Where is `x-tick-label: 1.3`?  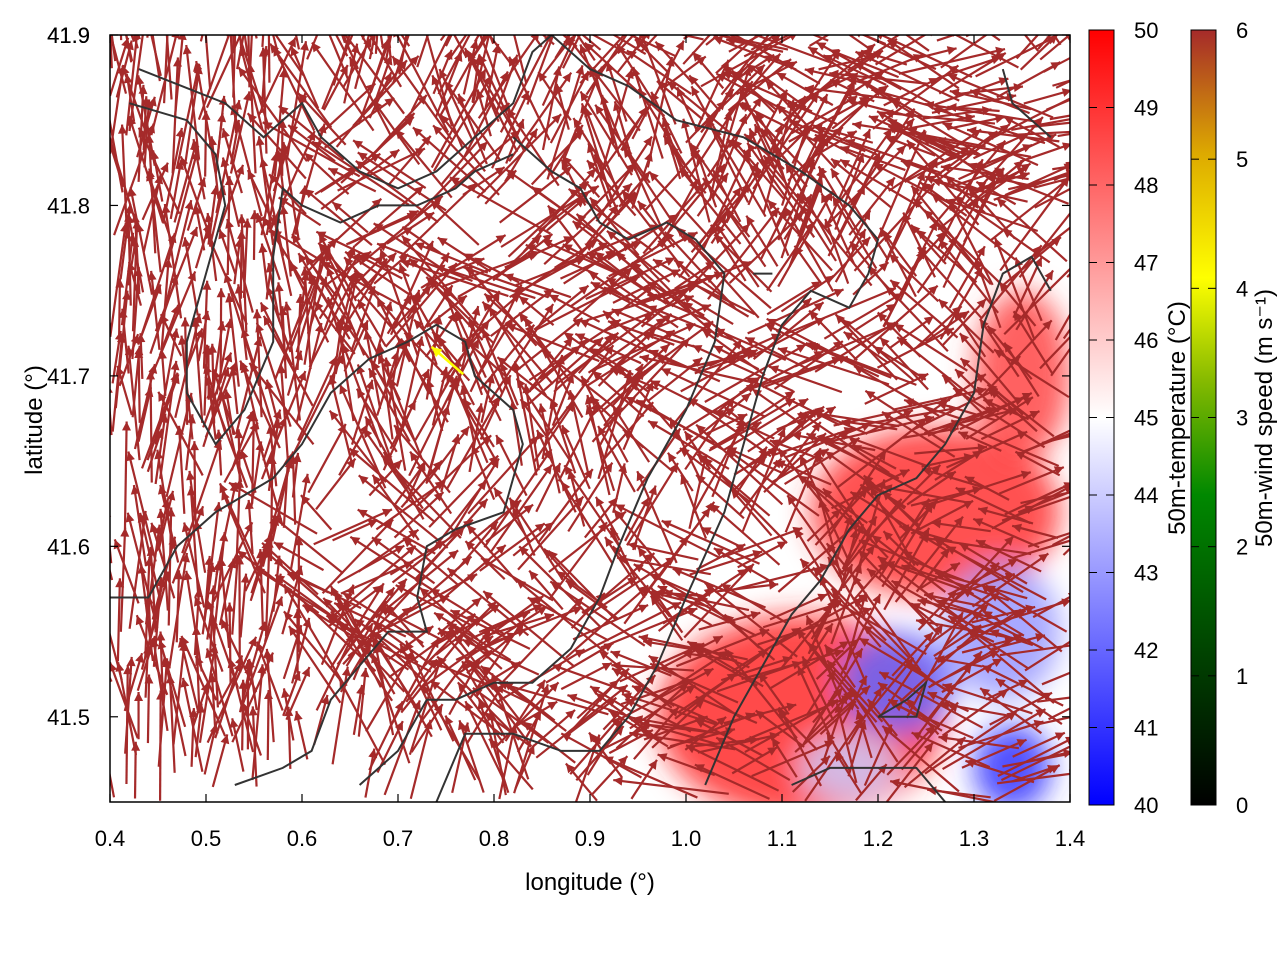 x-tick-label: 1.3 is located at coordinates (974, 838).